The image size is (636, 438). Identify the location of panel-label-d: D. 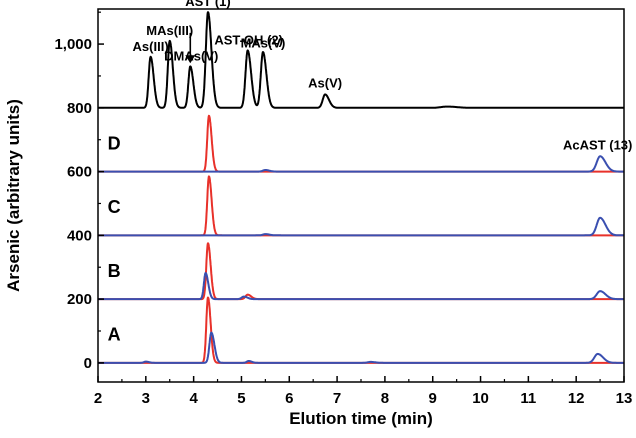
(114, 143).